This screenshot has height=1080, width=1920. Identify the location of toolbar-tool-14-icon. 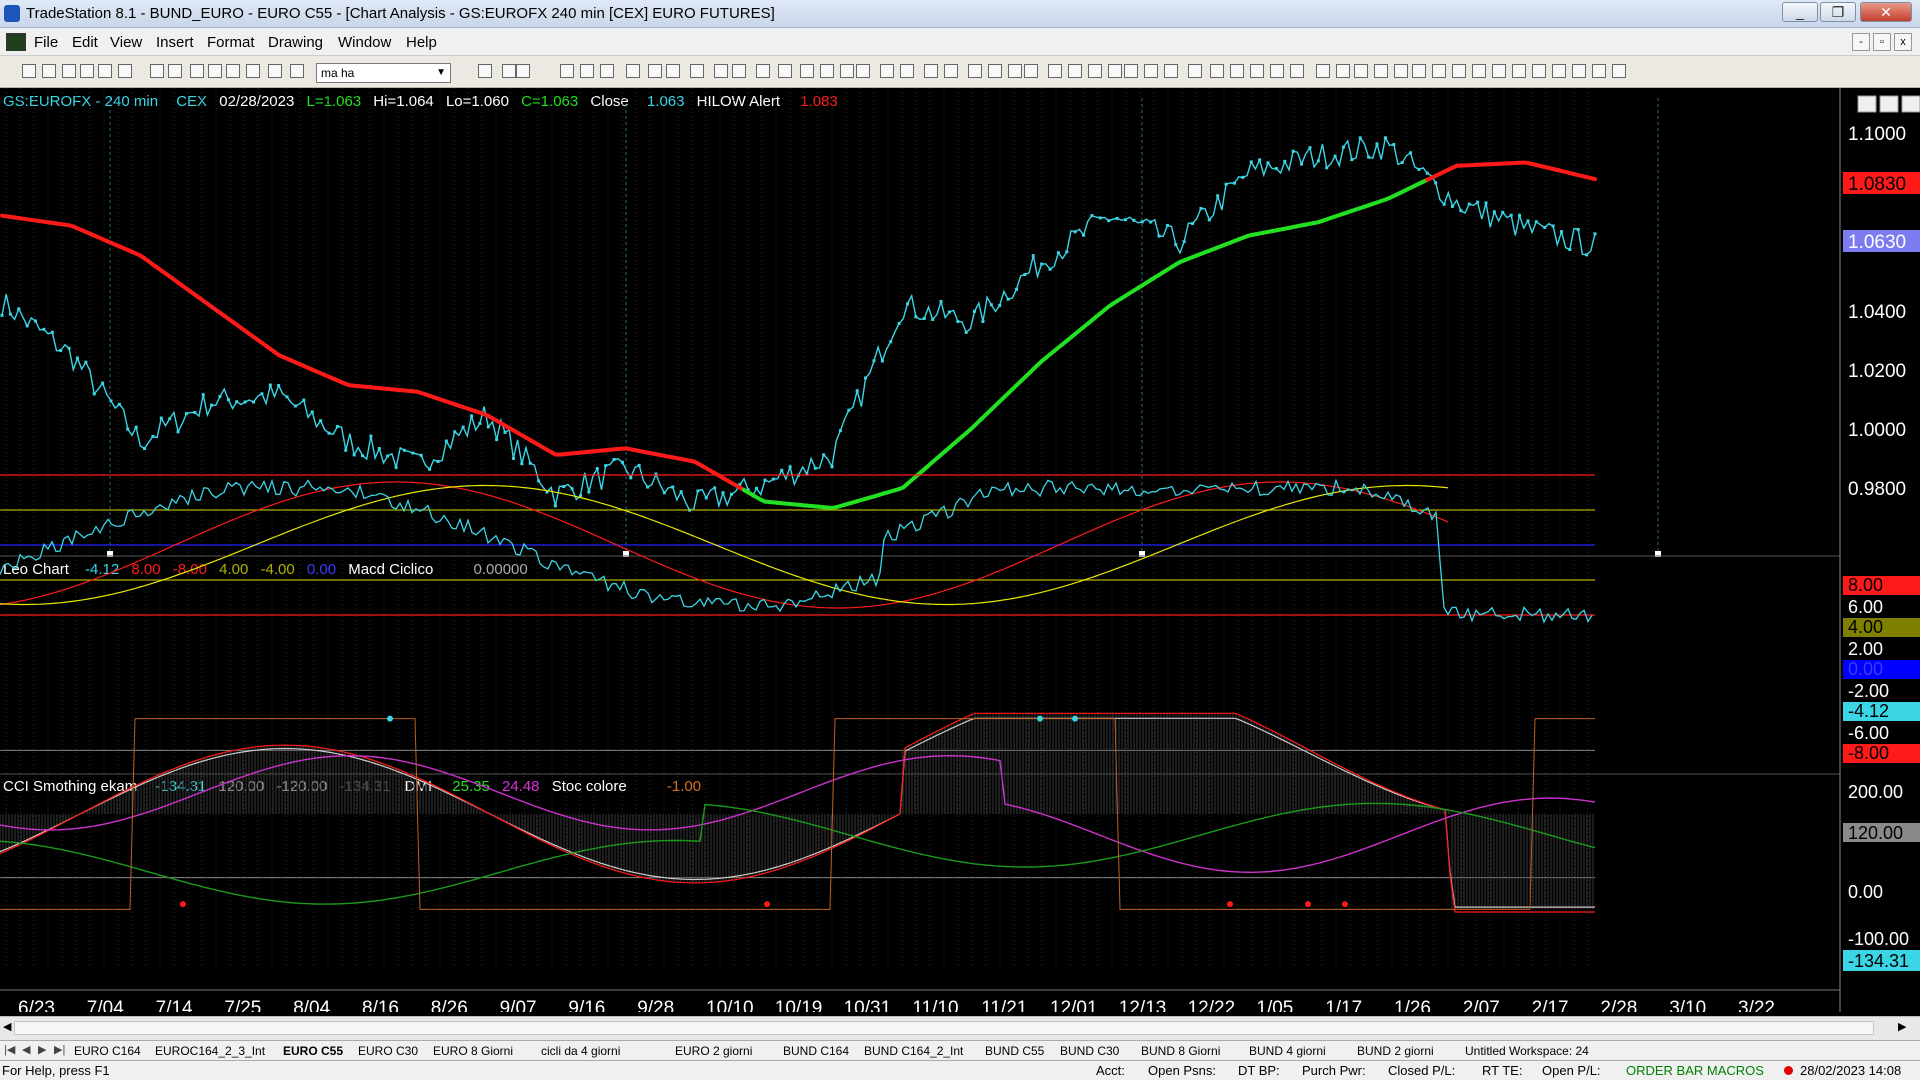
(485, 71).